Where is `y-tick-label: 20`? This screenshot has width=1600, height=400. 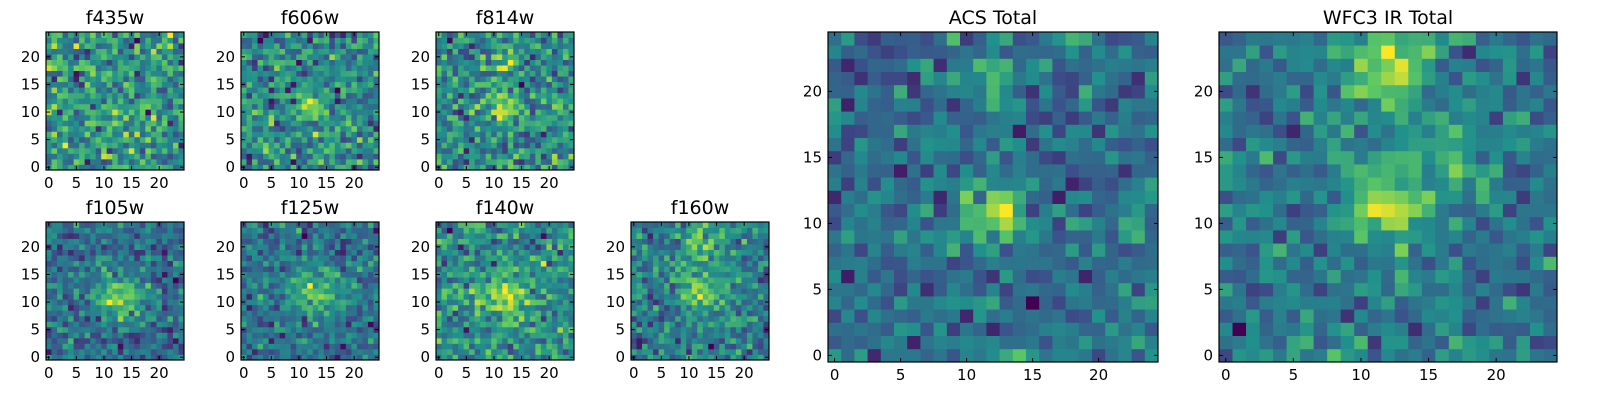
y-tick-label: 20 is located at coordinates (420, 247).